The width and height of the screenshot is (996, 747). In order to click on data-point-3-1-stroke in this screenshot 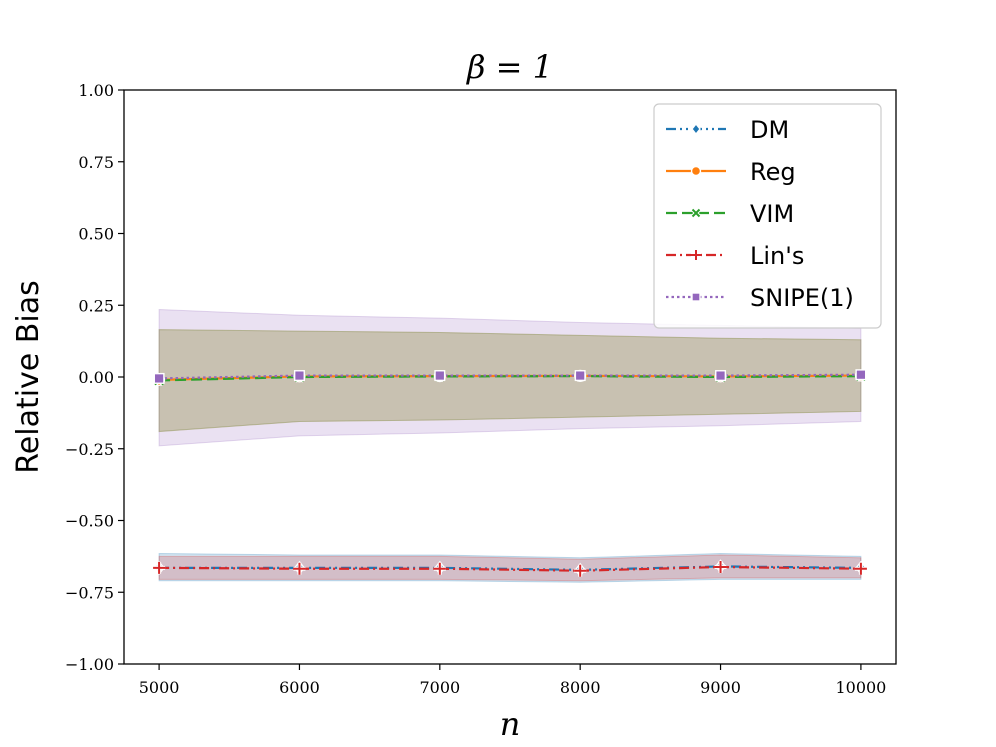, I will do `click(299, 568)`.